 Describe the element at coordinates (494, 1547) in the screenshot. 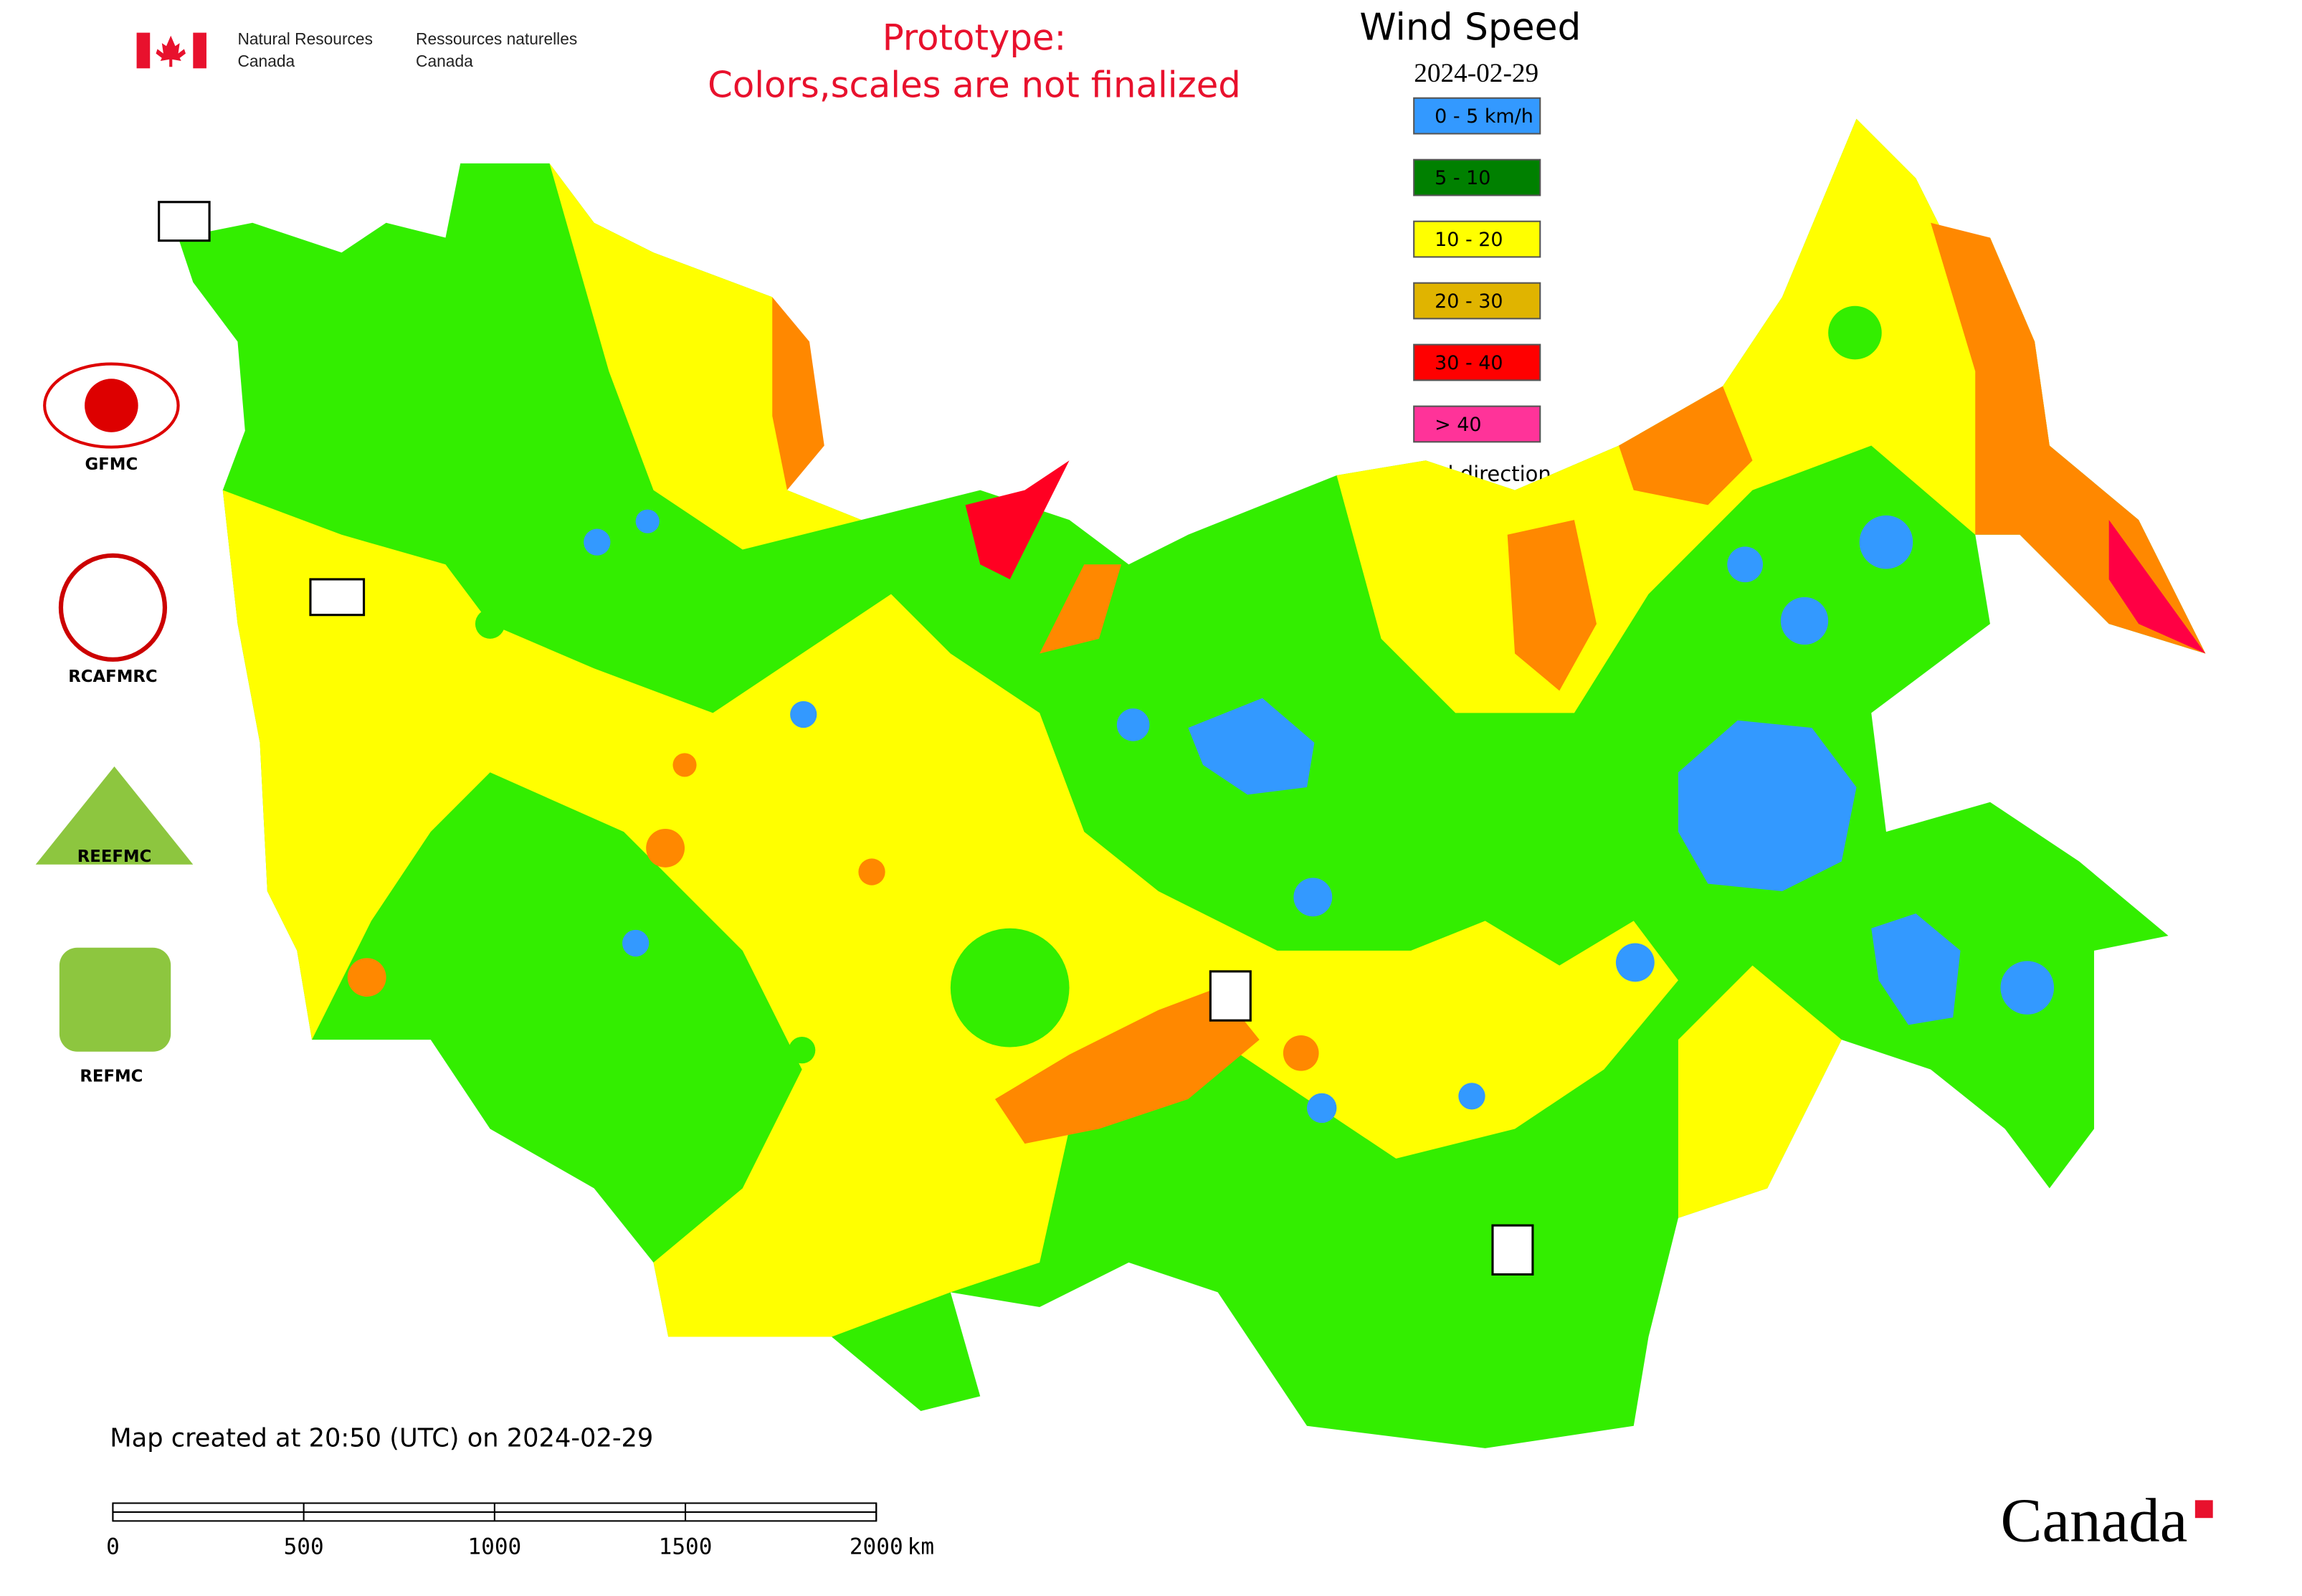

I see `scale-label: 1000` at that location.